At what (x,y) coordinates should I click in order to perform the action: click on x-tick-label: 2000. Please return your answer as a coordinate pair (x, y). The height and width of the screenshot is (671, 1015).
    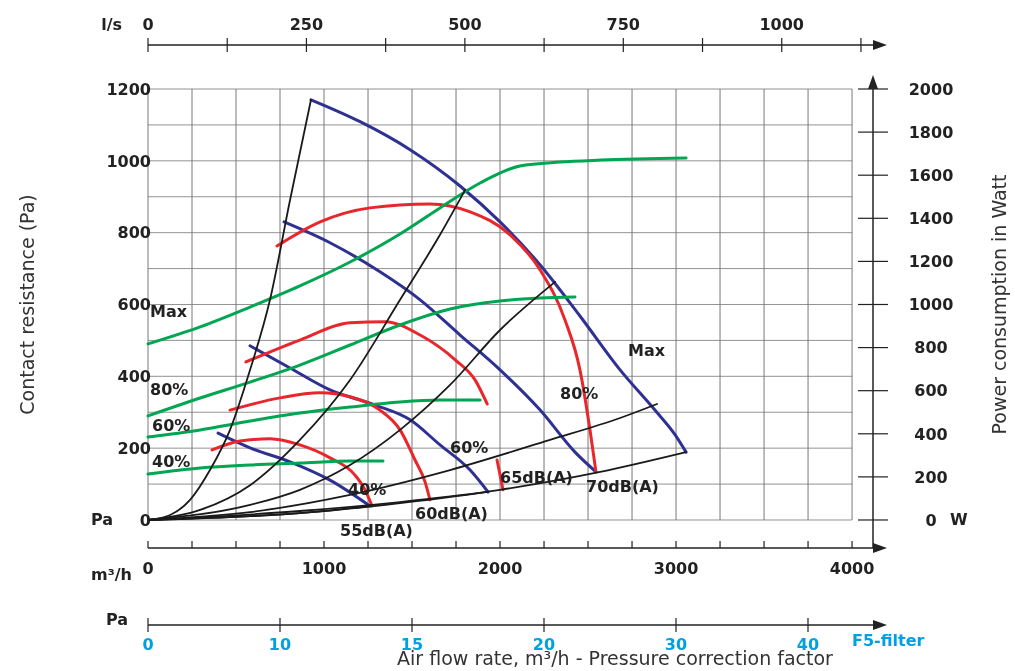
    Looking at the image, I should click on (500, 568).